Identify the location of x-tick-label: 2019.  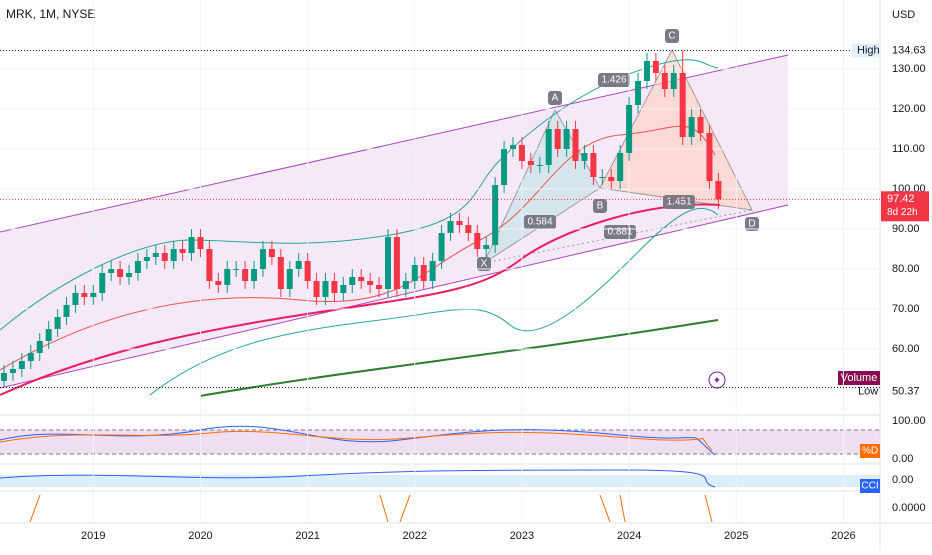
(93, 536).